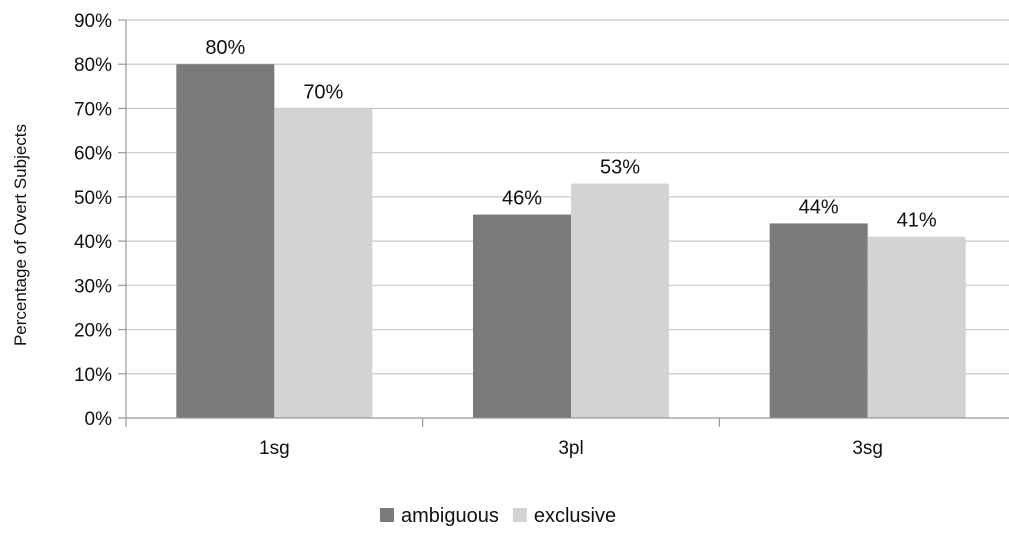 This screenshot has width=1009, height=537. Describe the element at coordinates (917, 221) in the screenshot. I see `data-label: 41%` at that location.